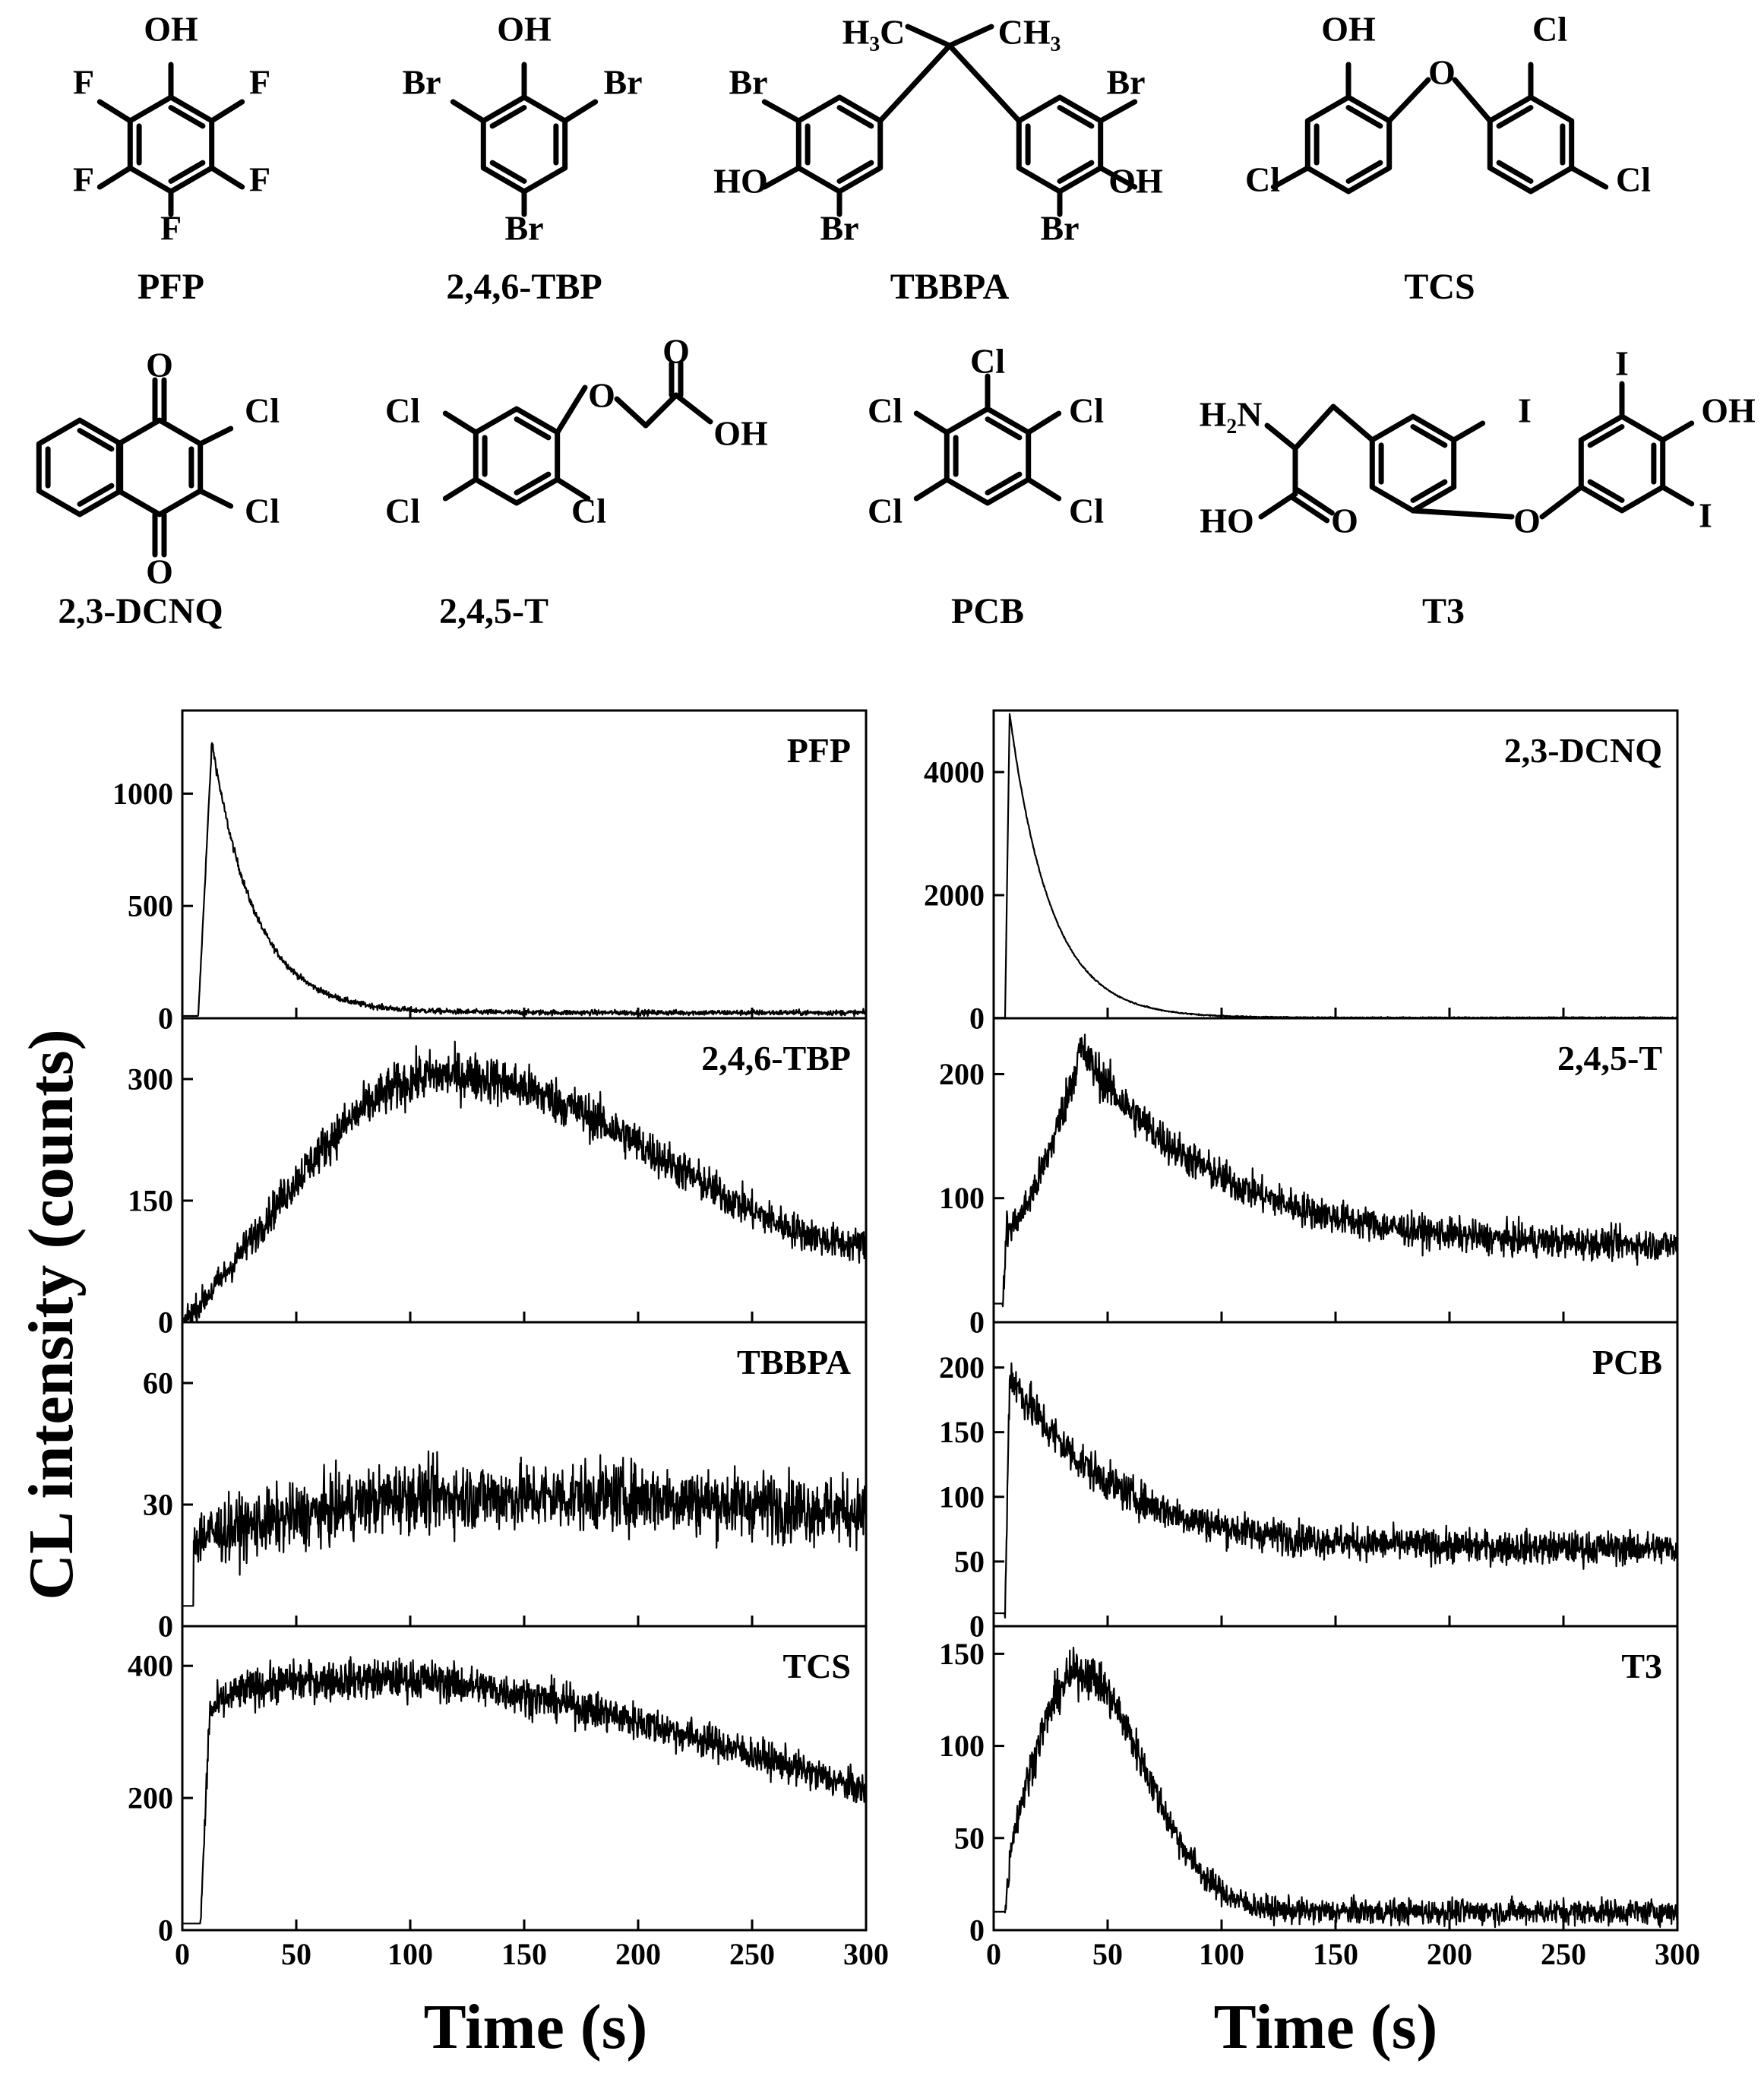 This screenshot has height=2073, width=1764. I want to click on y-tick-label: 100, so click(962, 1198).